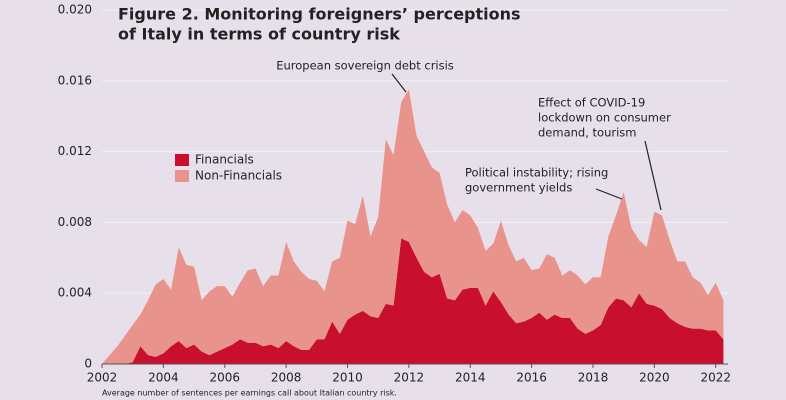 The height and width of the screenshot is (400, 786). I want to click on x-tick-label: 2008, so click(286, 378).